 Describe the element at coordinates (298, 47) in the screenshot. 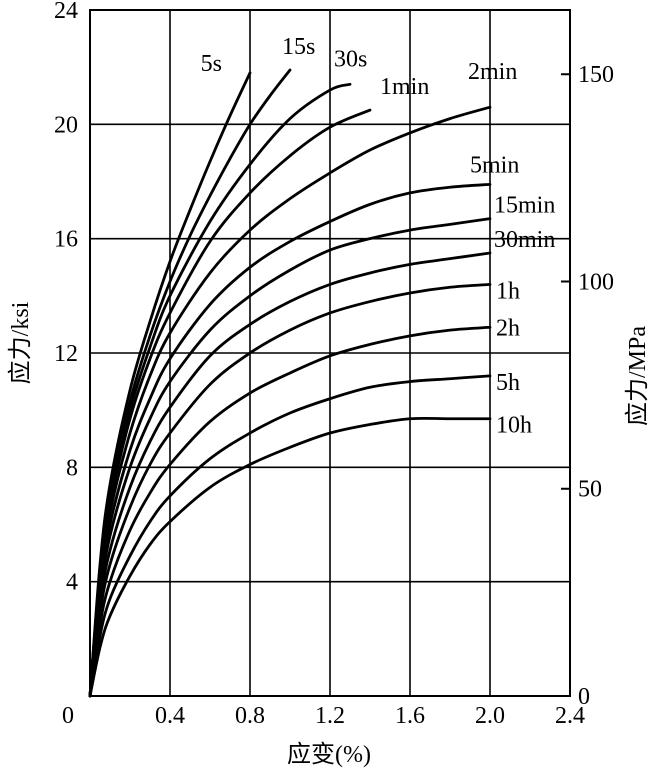

I see `curve-label-15s: 15s` at that location.